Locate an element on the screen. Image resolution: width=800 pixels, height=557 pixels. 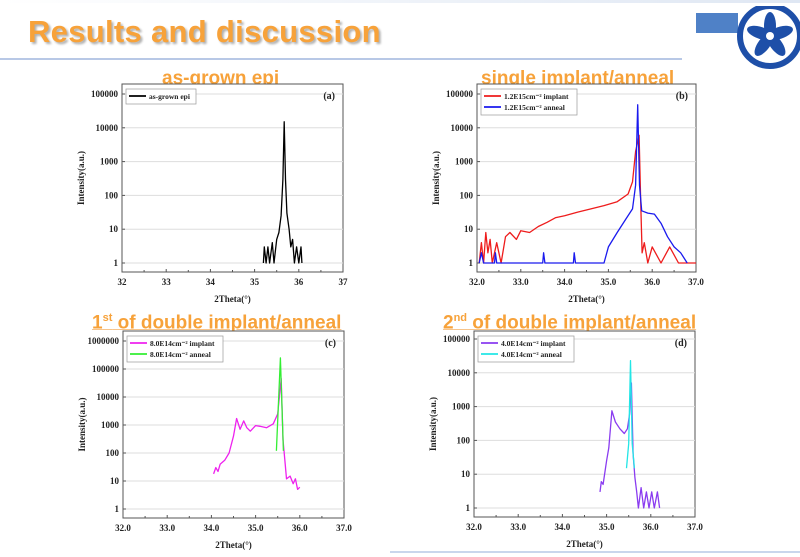
panel-c-heading-prefix: 1 is located at coordinates (97, 323).